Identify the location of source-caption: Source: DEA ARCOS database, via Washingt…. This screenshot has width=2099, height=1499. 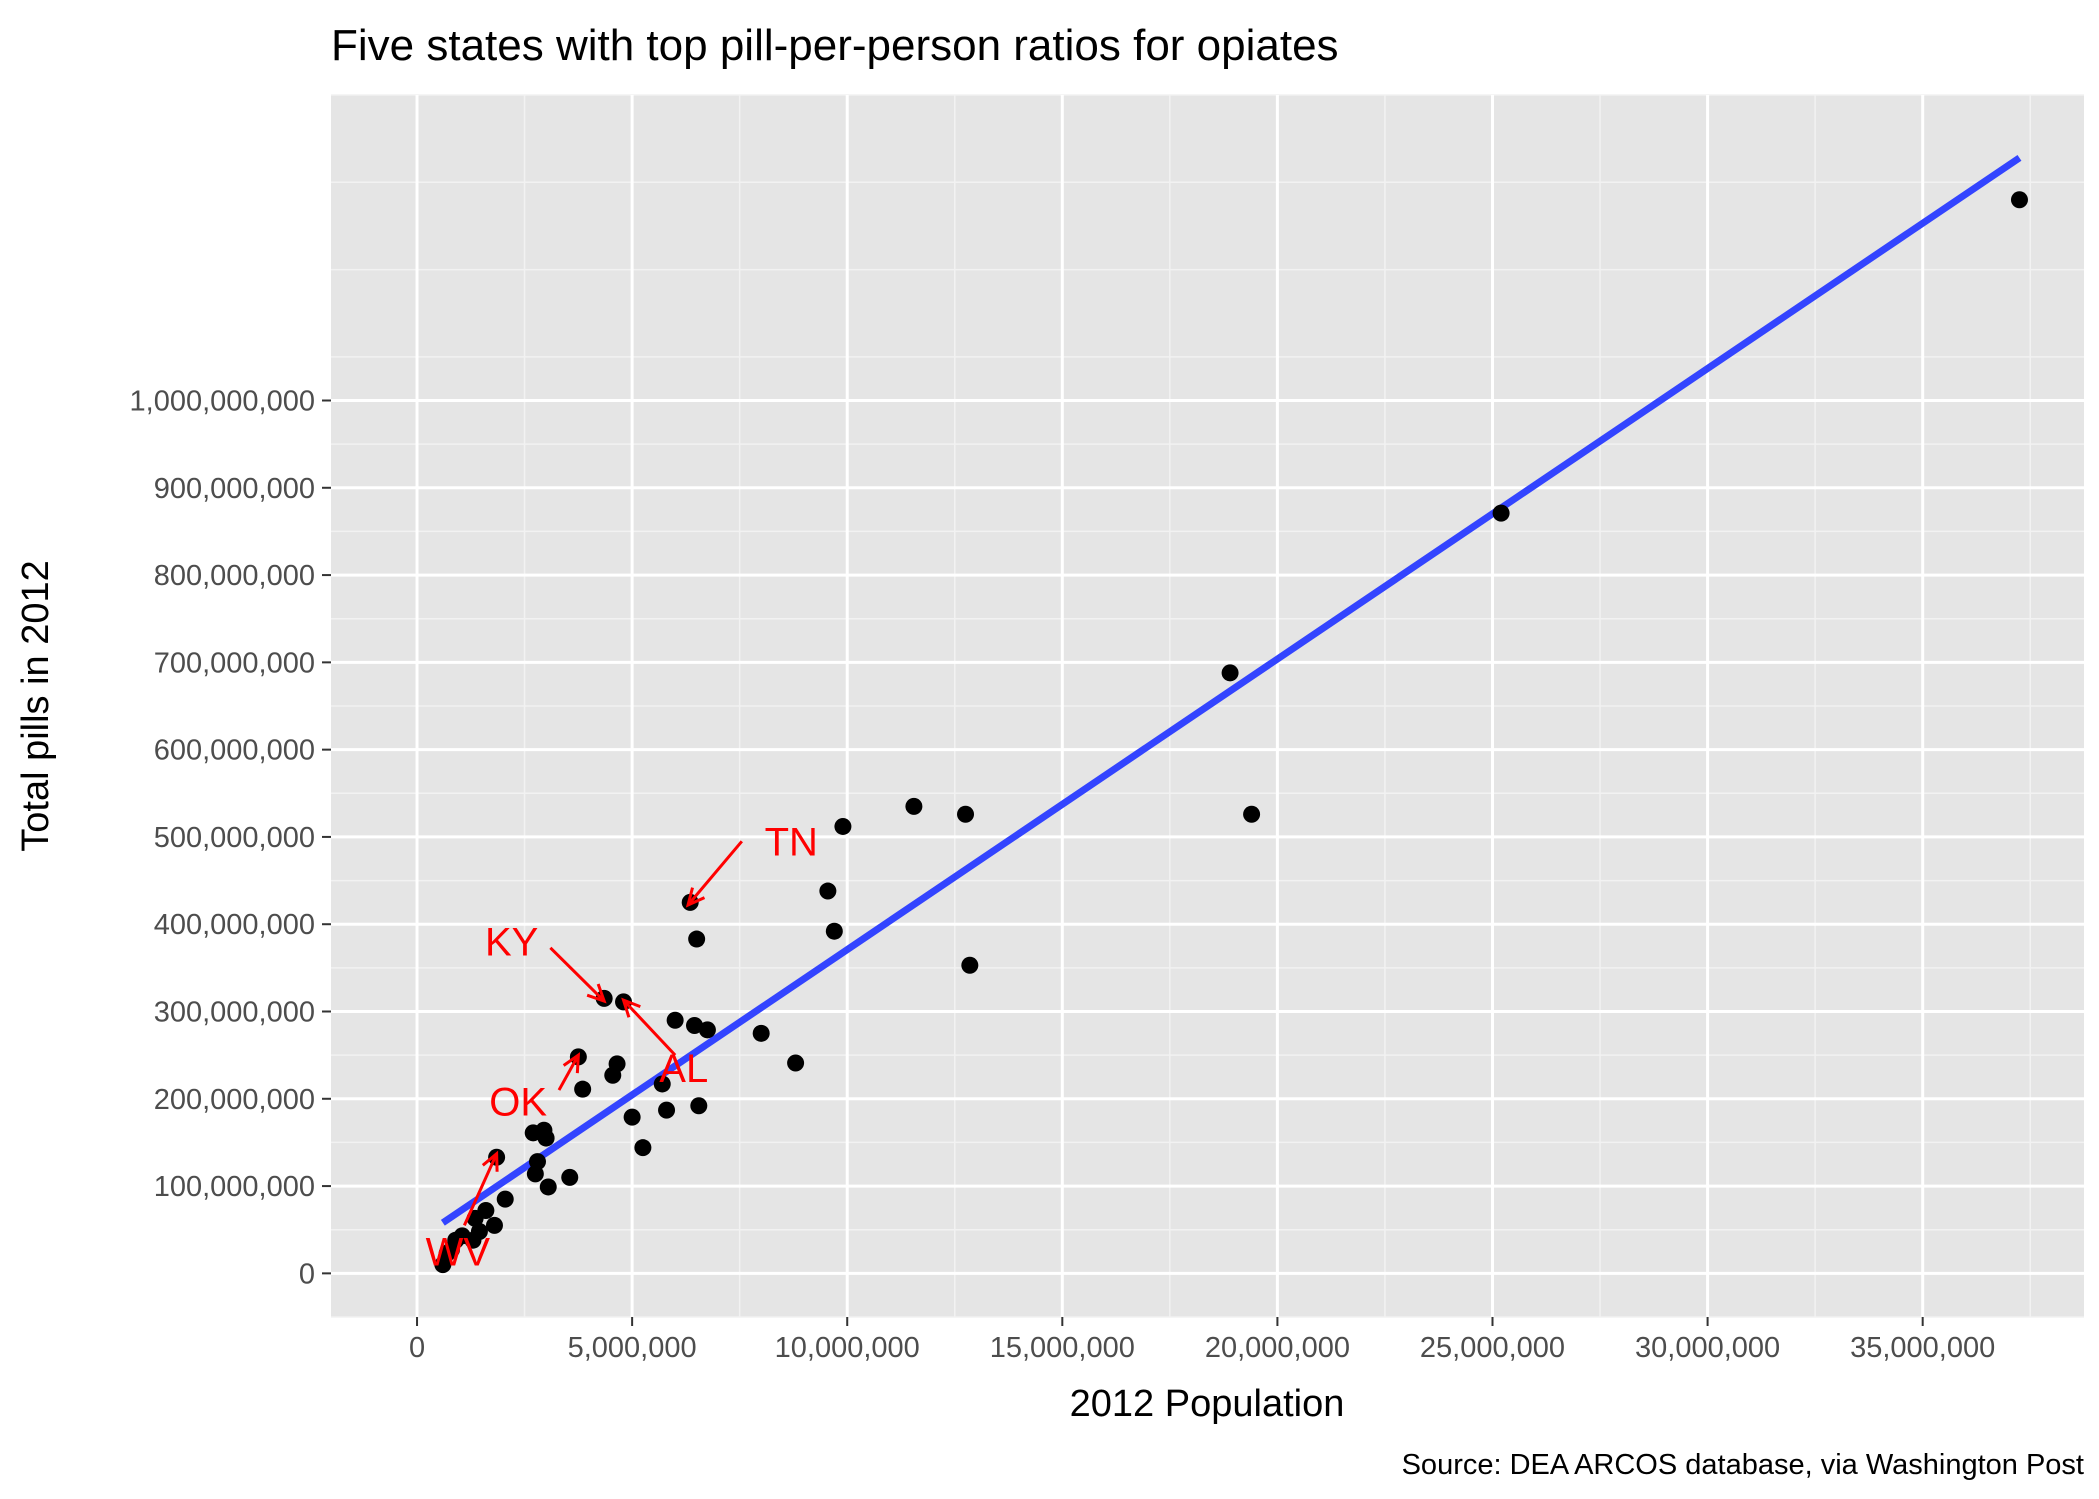
(1743, 1465).